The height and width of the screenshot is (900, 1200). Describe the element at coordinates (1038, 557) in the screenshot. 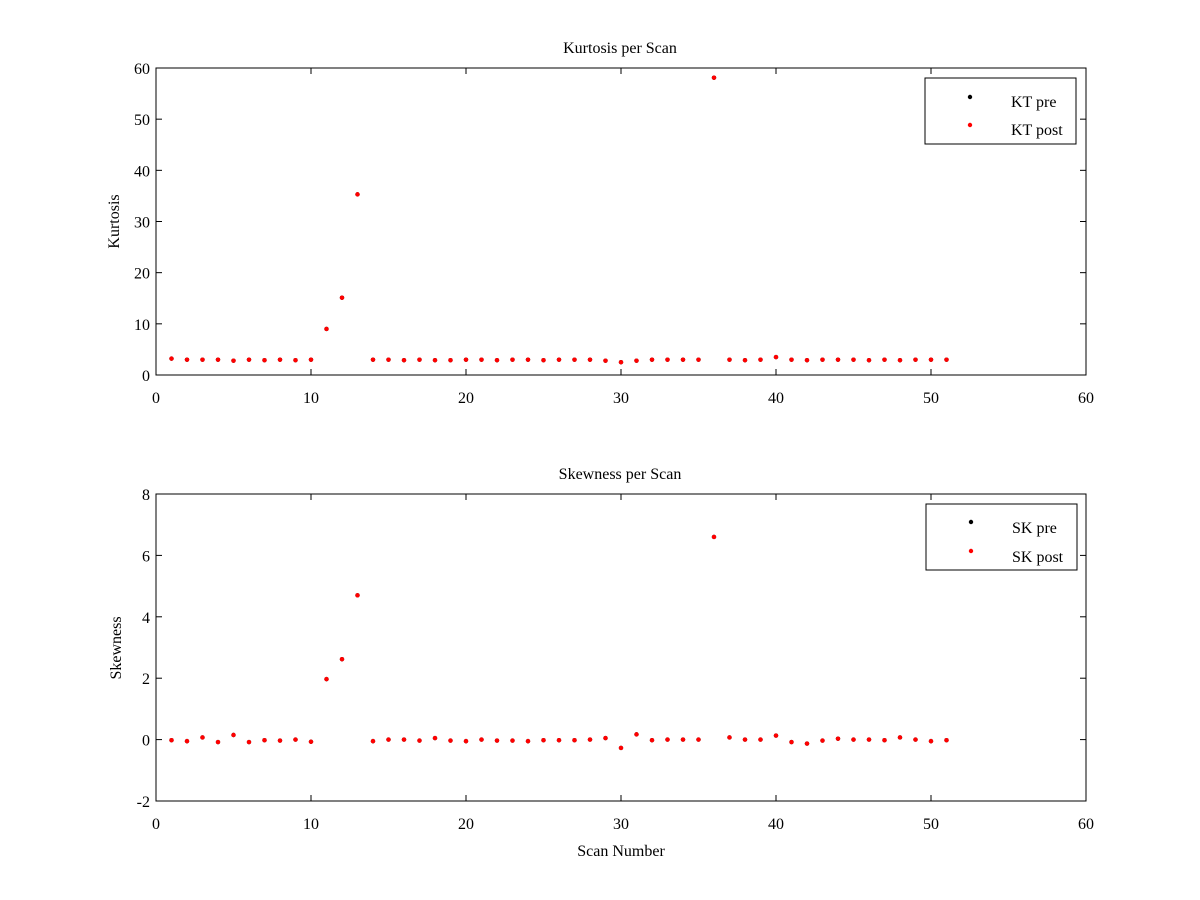

I see `legend-label-sk-post: SK post` at that location.